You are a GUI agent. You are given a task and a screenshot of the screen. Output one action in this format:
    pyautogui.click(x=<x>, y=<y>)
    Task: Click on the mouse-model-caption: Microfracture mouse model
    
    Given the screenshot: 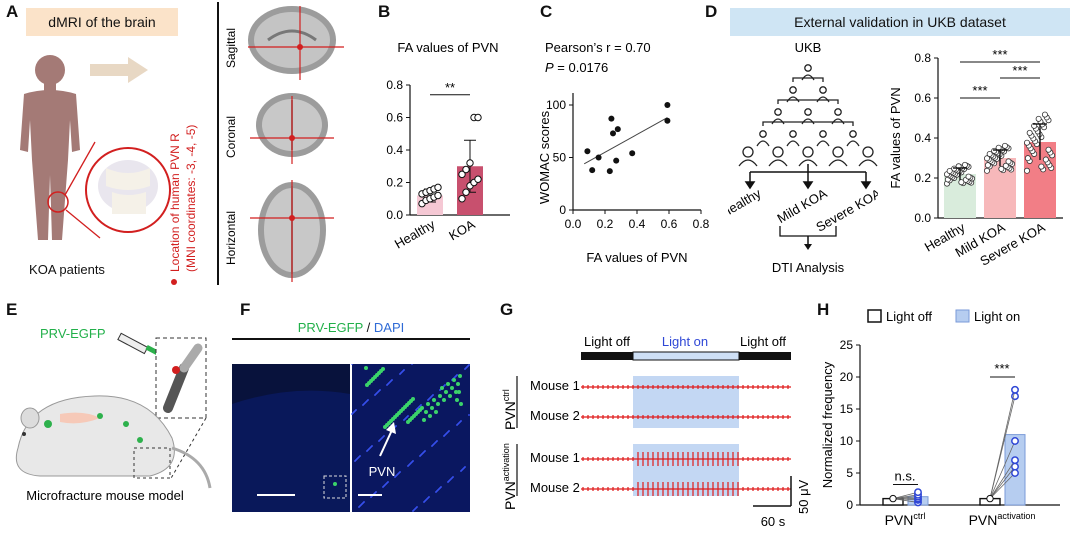 What is the action you would take?
    pyautogui.click(x=105, y=495)
    